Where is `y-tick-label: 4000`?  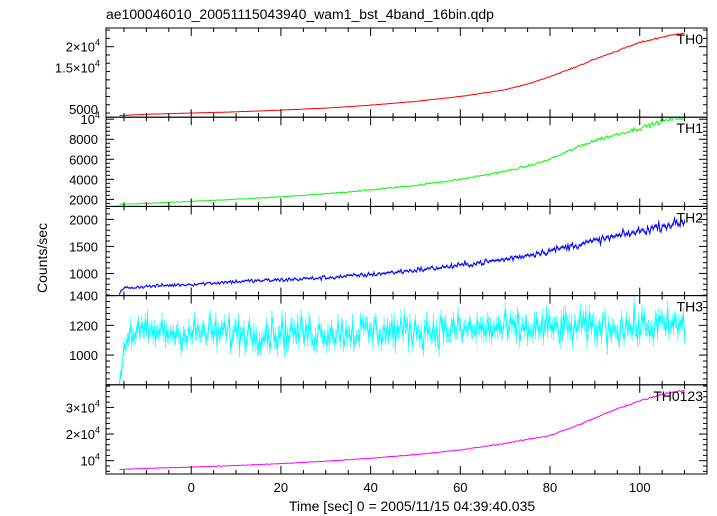
y-tick-label: 4000 is located at coordinates (83, 179).